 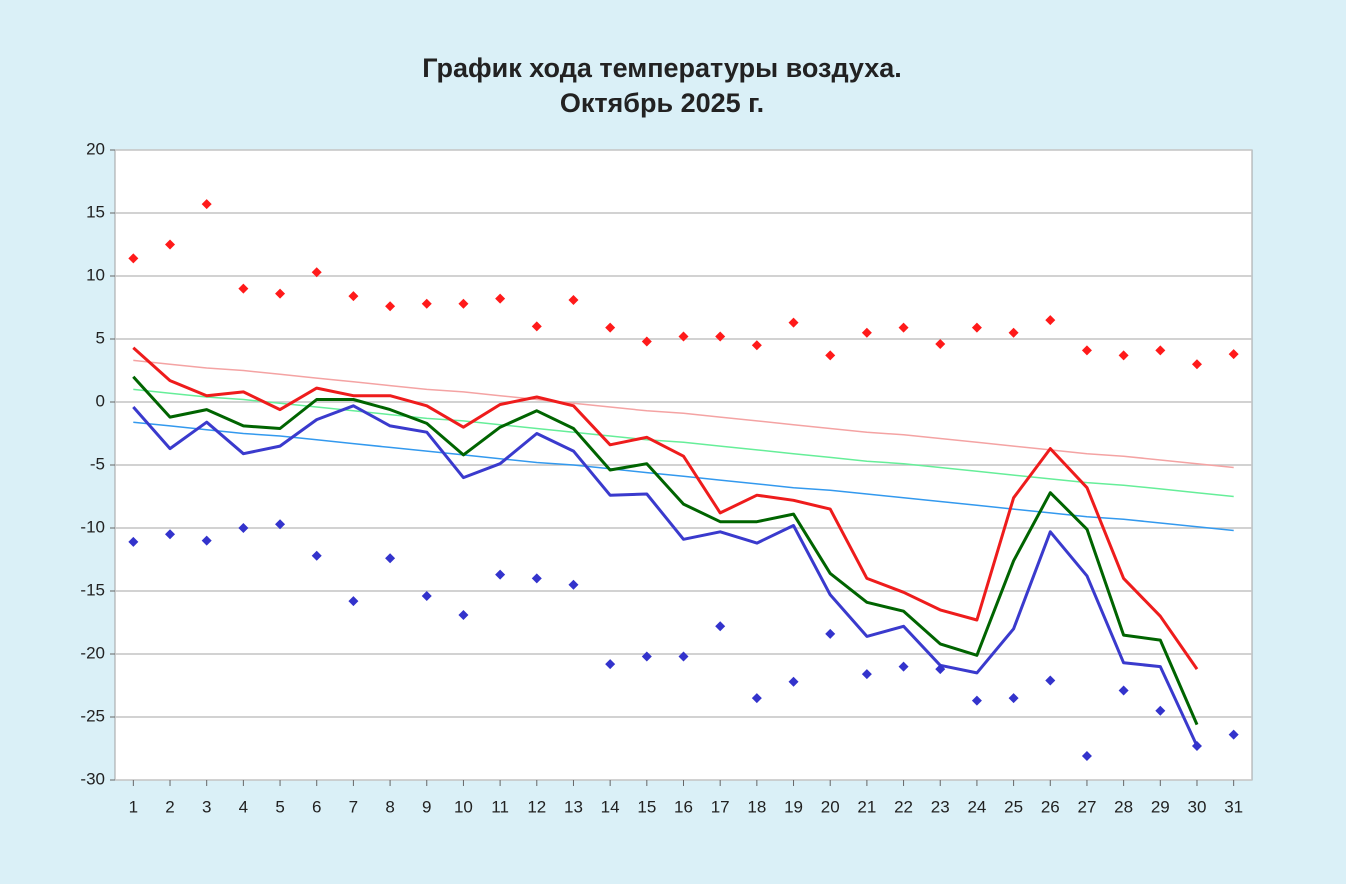 I want to click on y-tick-label: 20, so click(x=95, y=148).